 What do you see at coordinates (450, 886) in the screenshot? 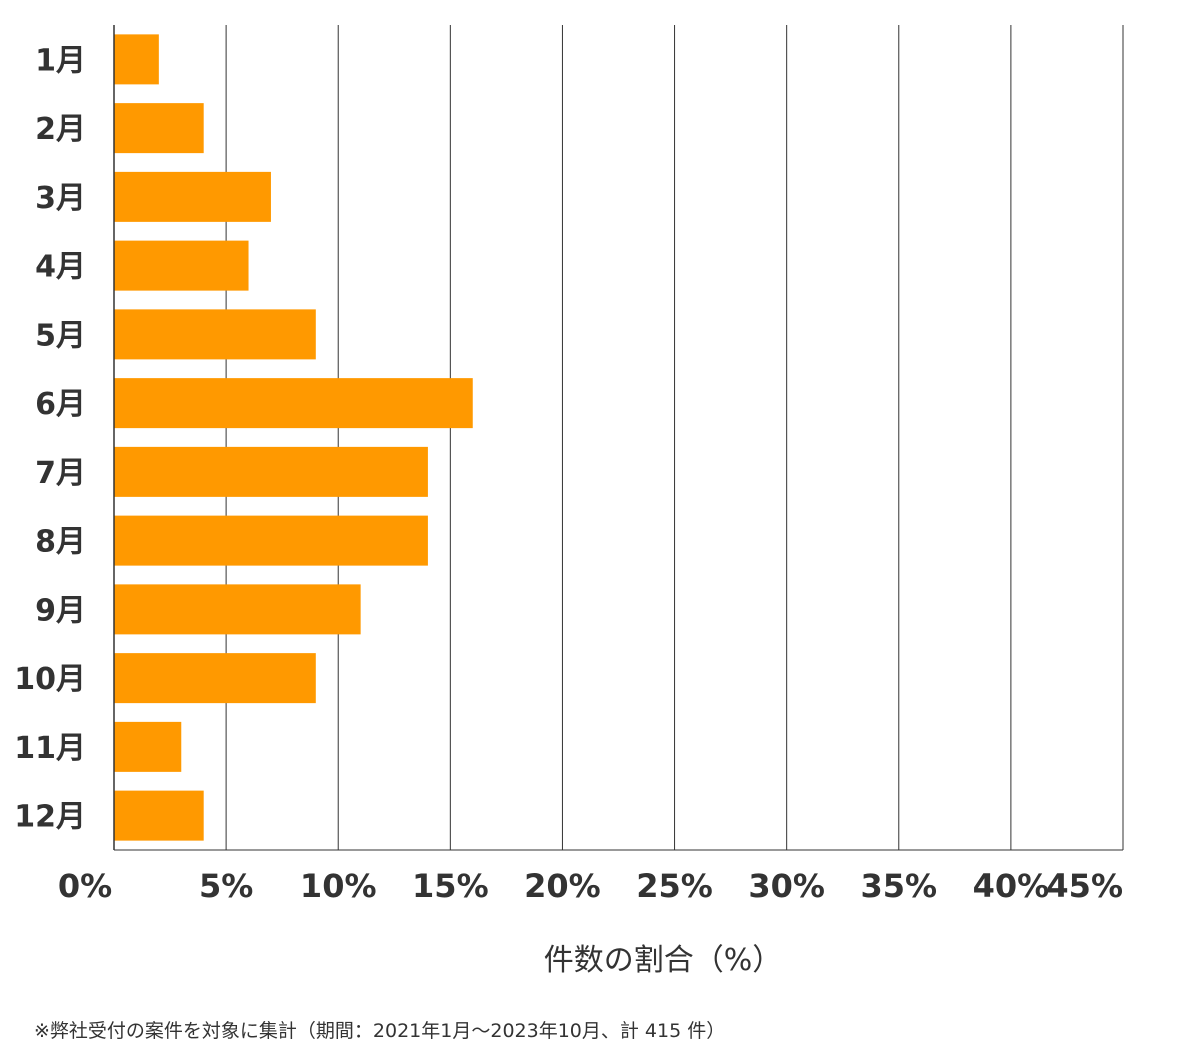
I see `x-tick-label: 15%` at bounding box center [450, 886].